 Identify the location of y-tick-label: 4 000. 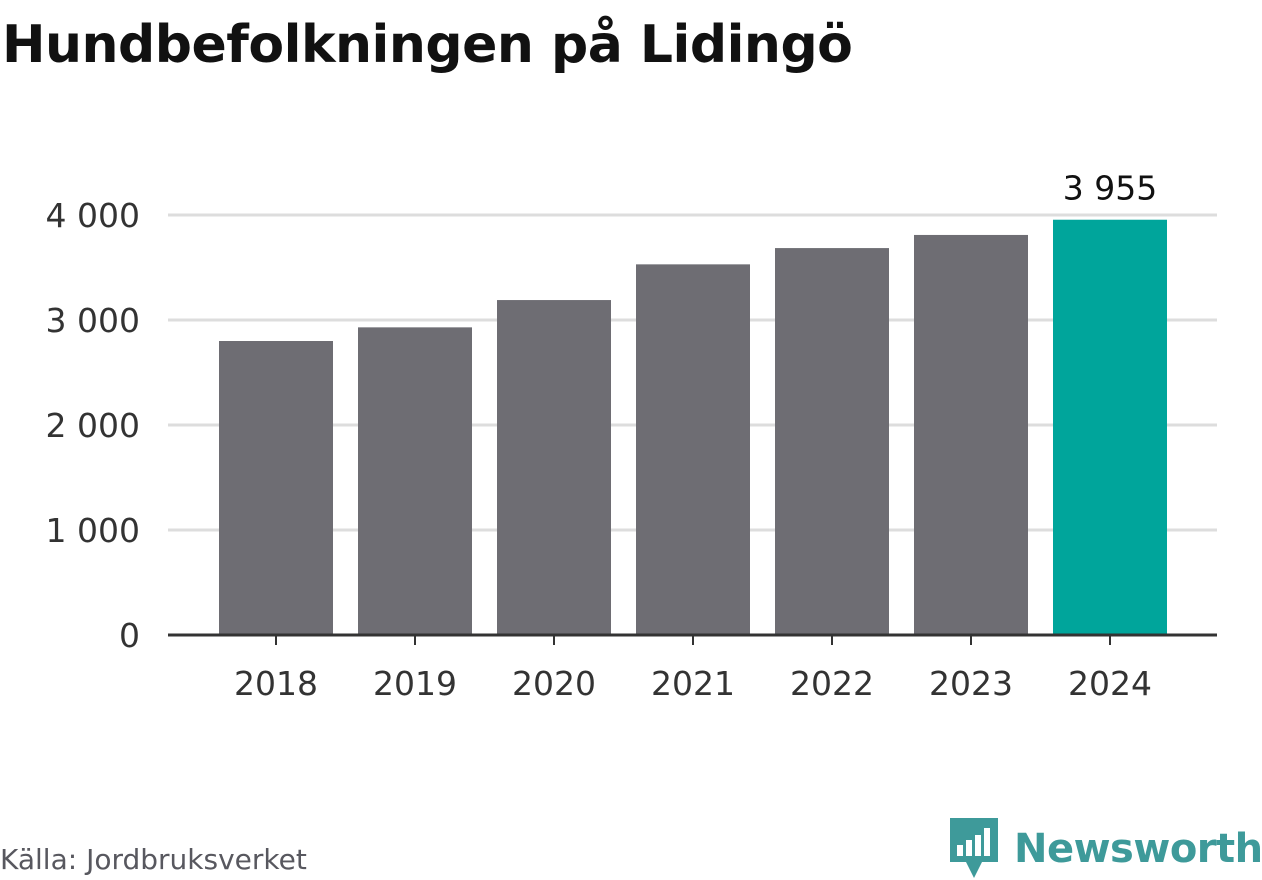
(93, 215).